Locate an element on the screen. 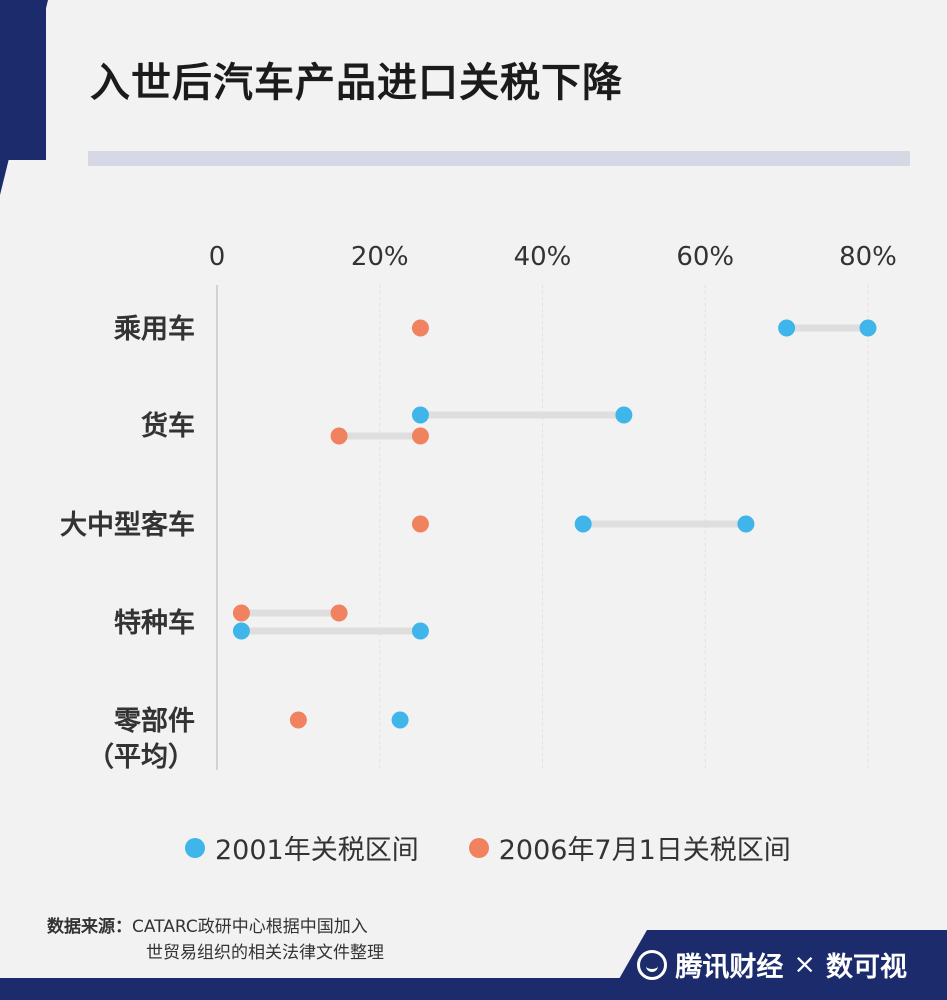  brand-partner: 数可视 is located at coordinates (866, 967).